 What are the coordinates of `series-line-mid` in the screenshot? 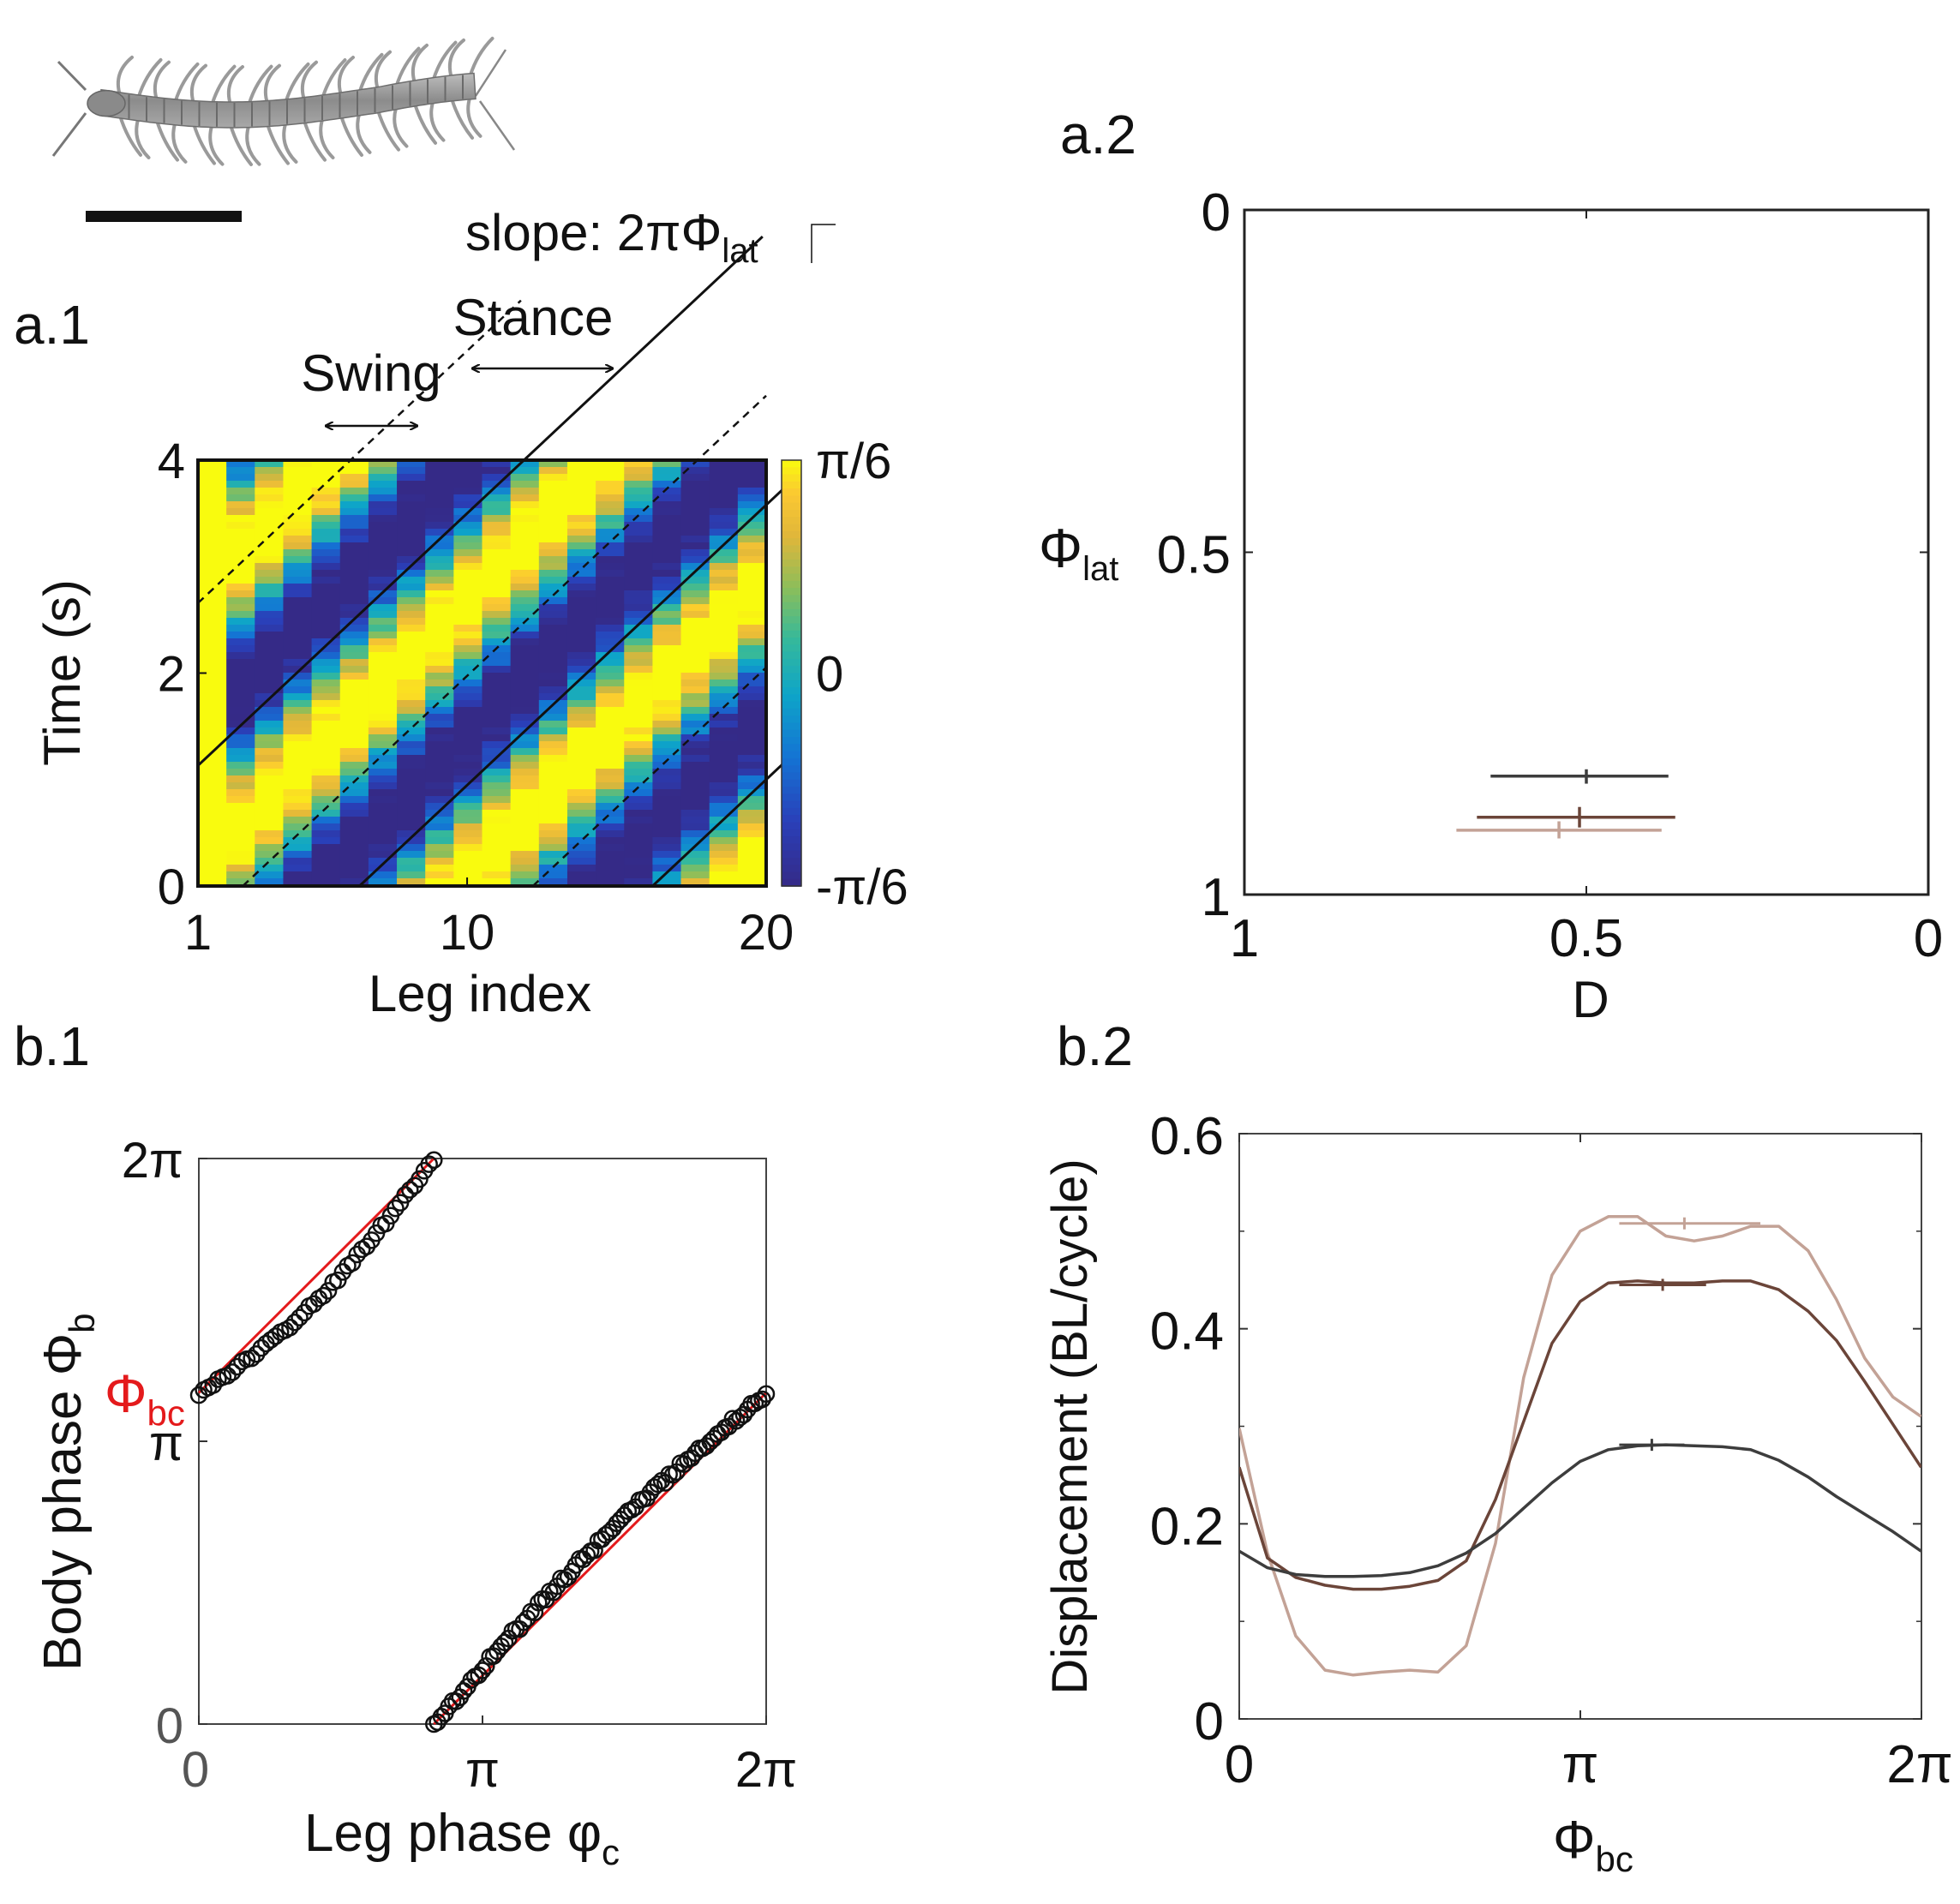 It's located at (1580, 1435).